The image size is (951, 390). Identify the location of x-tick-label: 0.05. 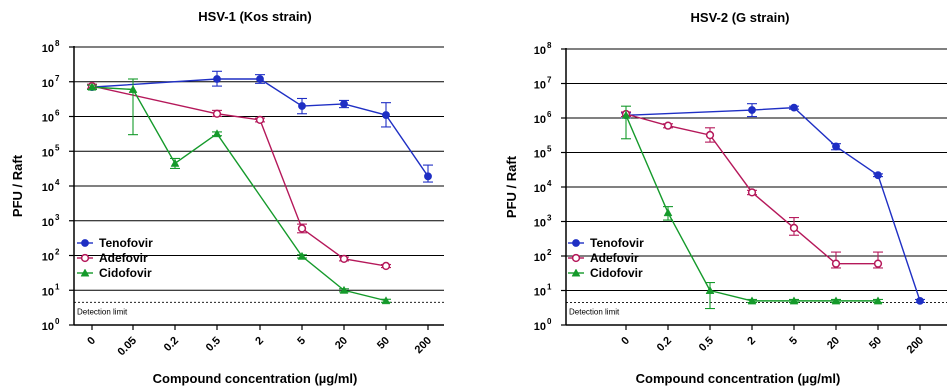
(127, 347).